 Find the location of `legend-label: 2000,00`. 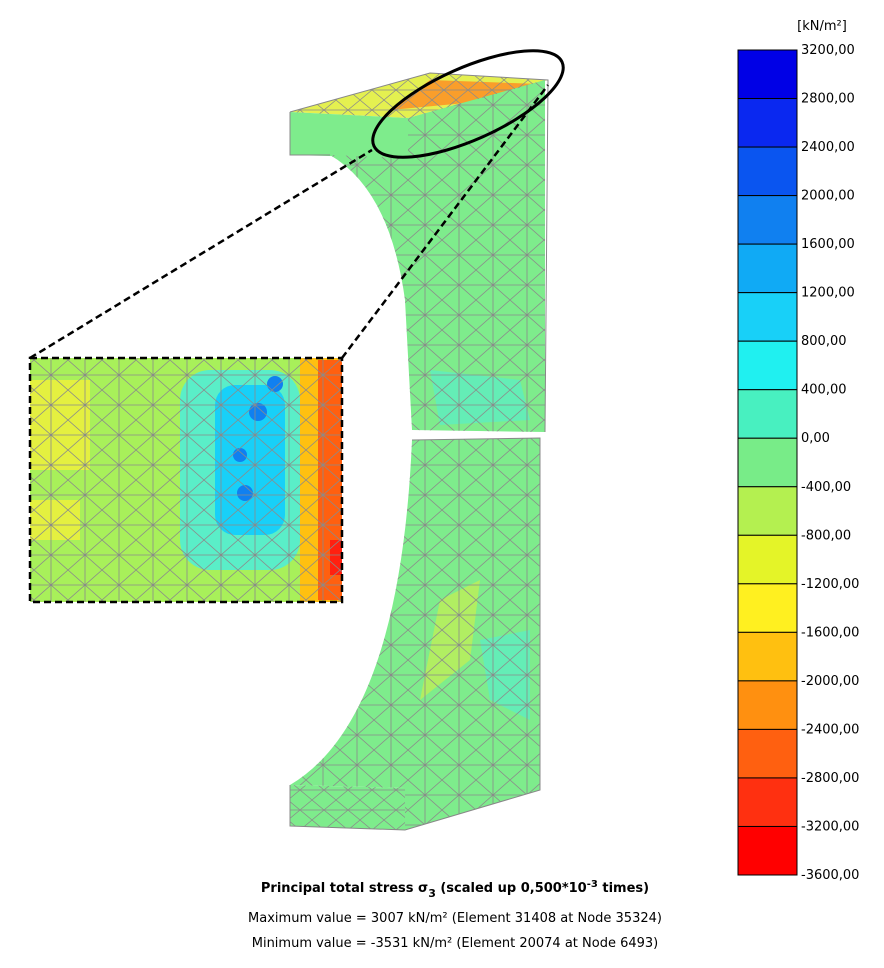

legend-label: 2000,00 is located at coordinates (828, 196).